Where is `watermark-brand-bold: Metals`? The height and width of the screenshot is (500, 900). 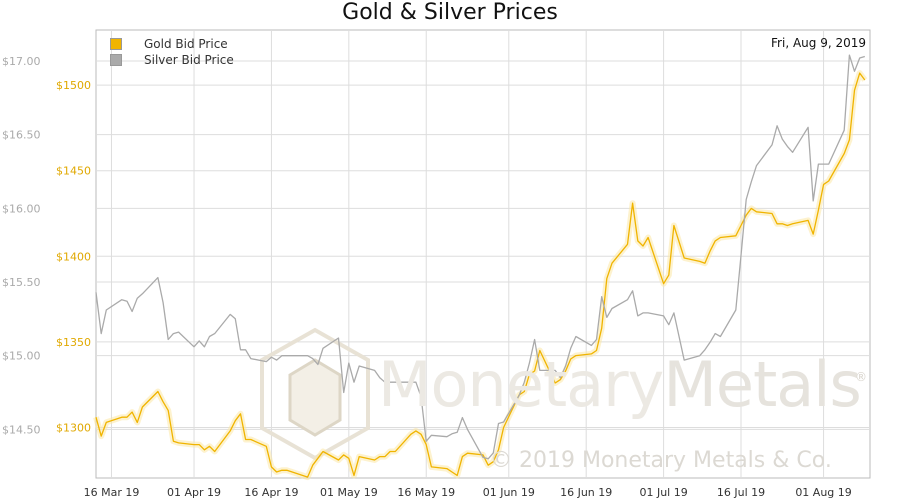
watermark-brand-bold: Metals is located at coordinates (762, 384).